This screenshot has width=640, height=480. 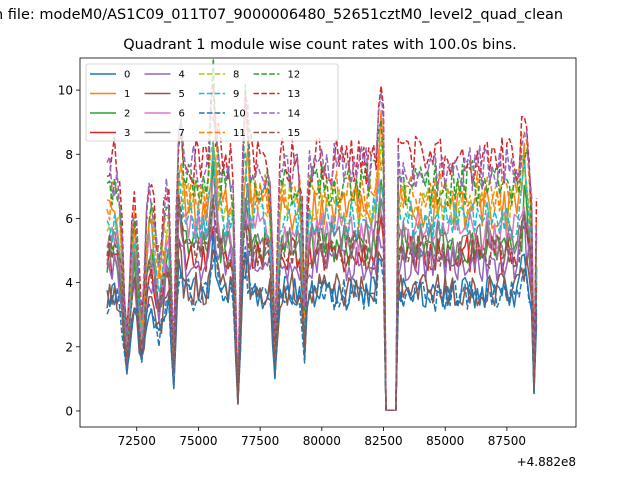 What do you see at coordinates (236, 94) in the screenshot?
I see `legend-label-9: 9` at bounding box center [236, 94].